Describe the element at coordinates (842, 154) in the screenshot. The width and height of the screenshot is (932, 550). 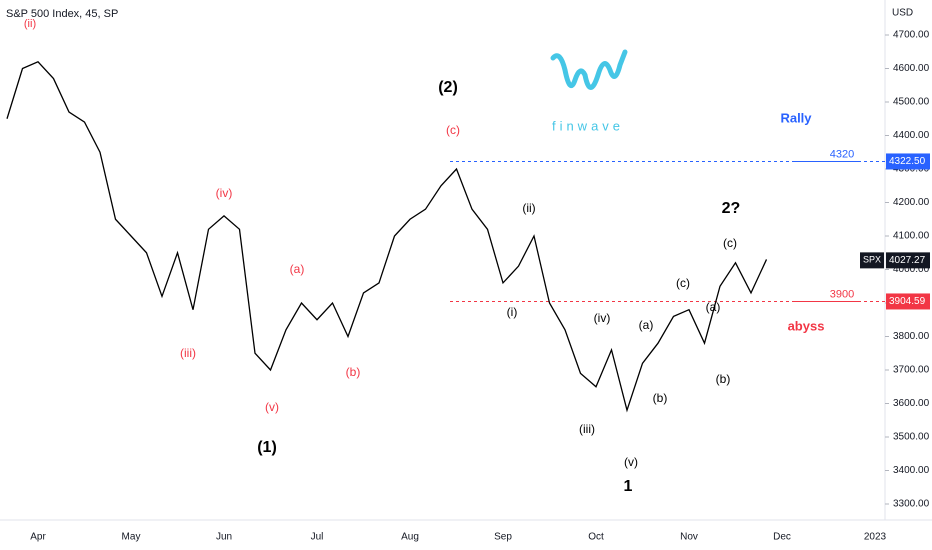
I see `level-note: 4320` at that location.